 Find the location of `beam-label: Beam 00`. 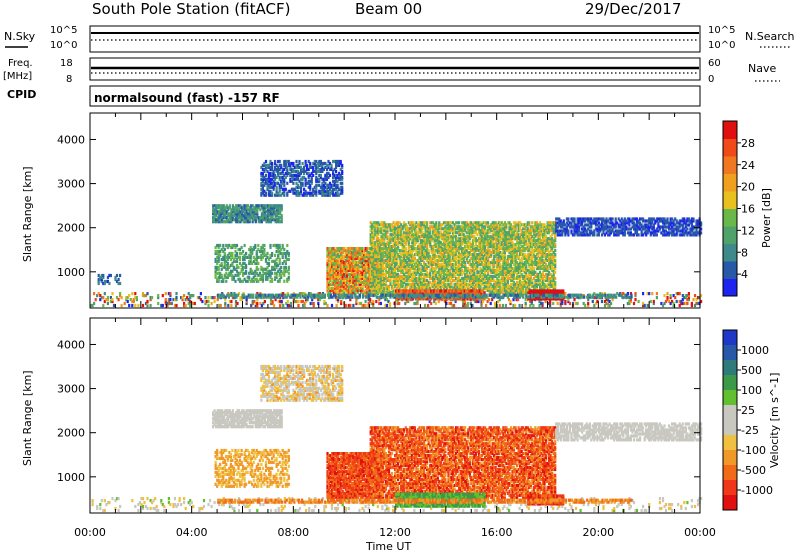

beam-label: Beam 00 is located at coordinates (388, 9).